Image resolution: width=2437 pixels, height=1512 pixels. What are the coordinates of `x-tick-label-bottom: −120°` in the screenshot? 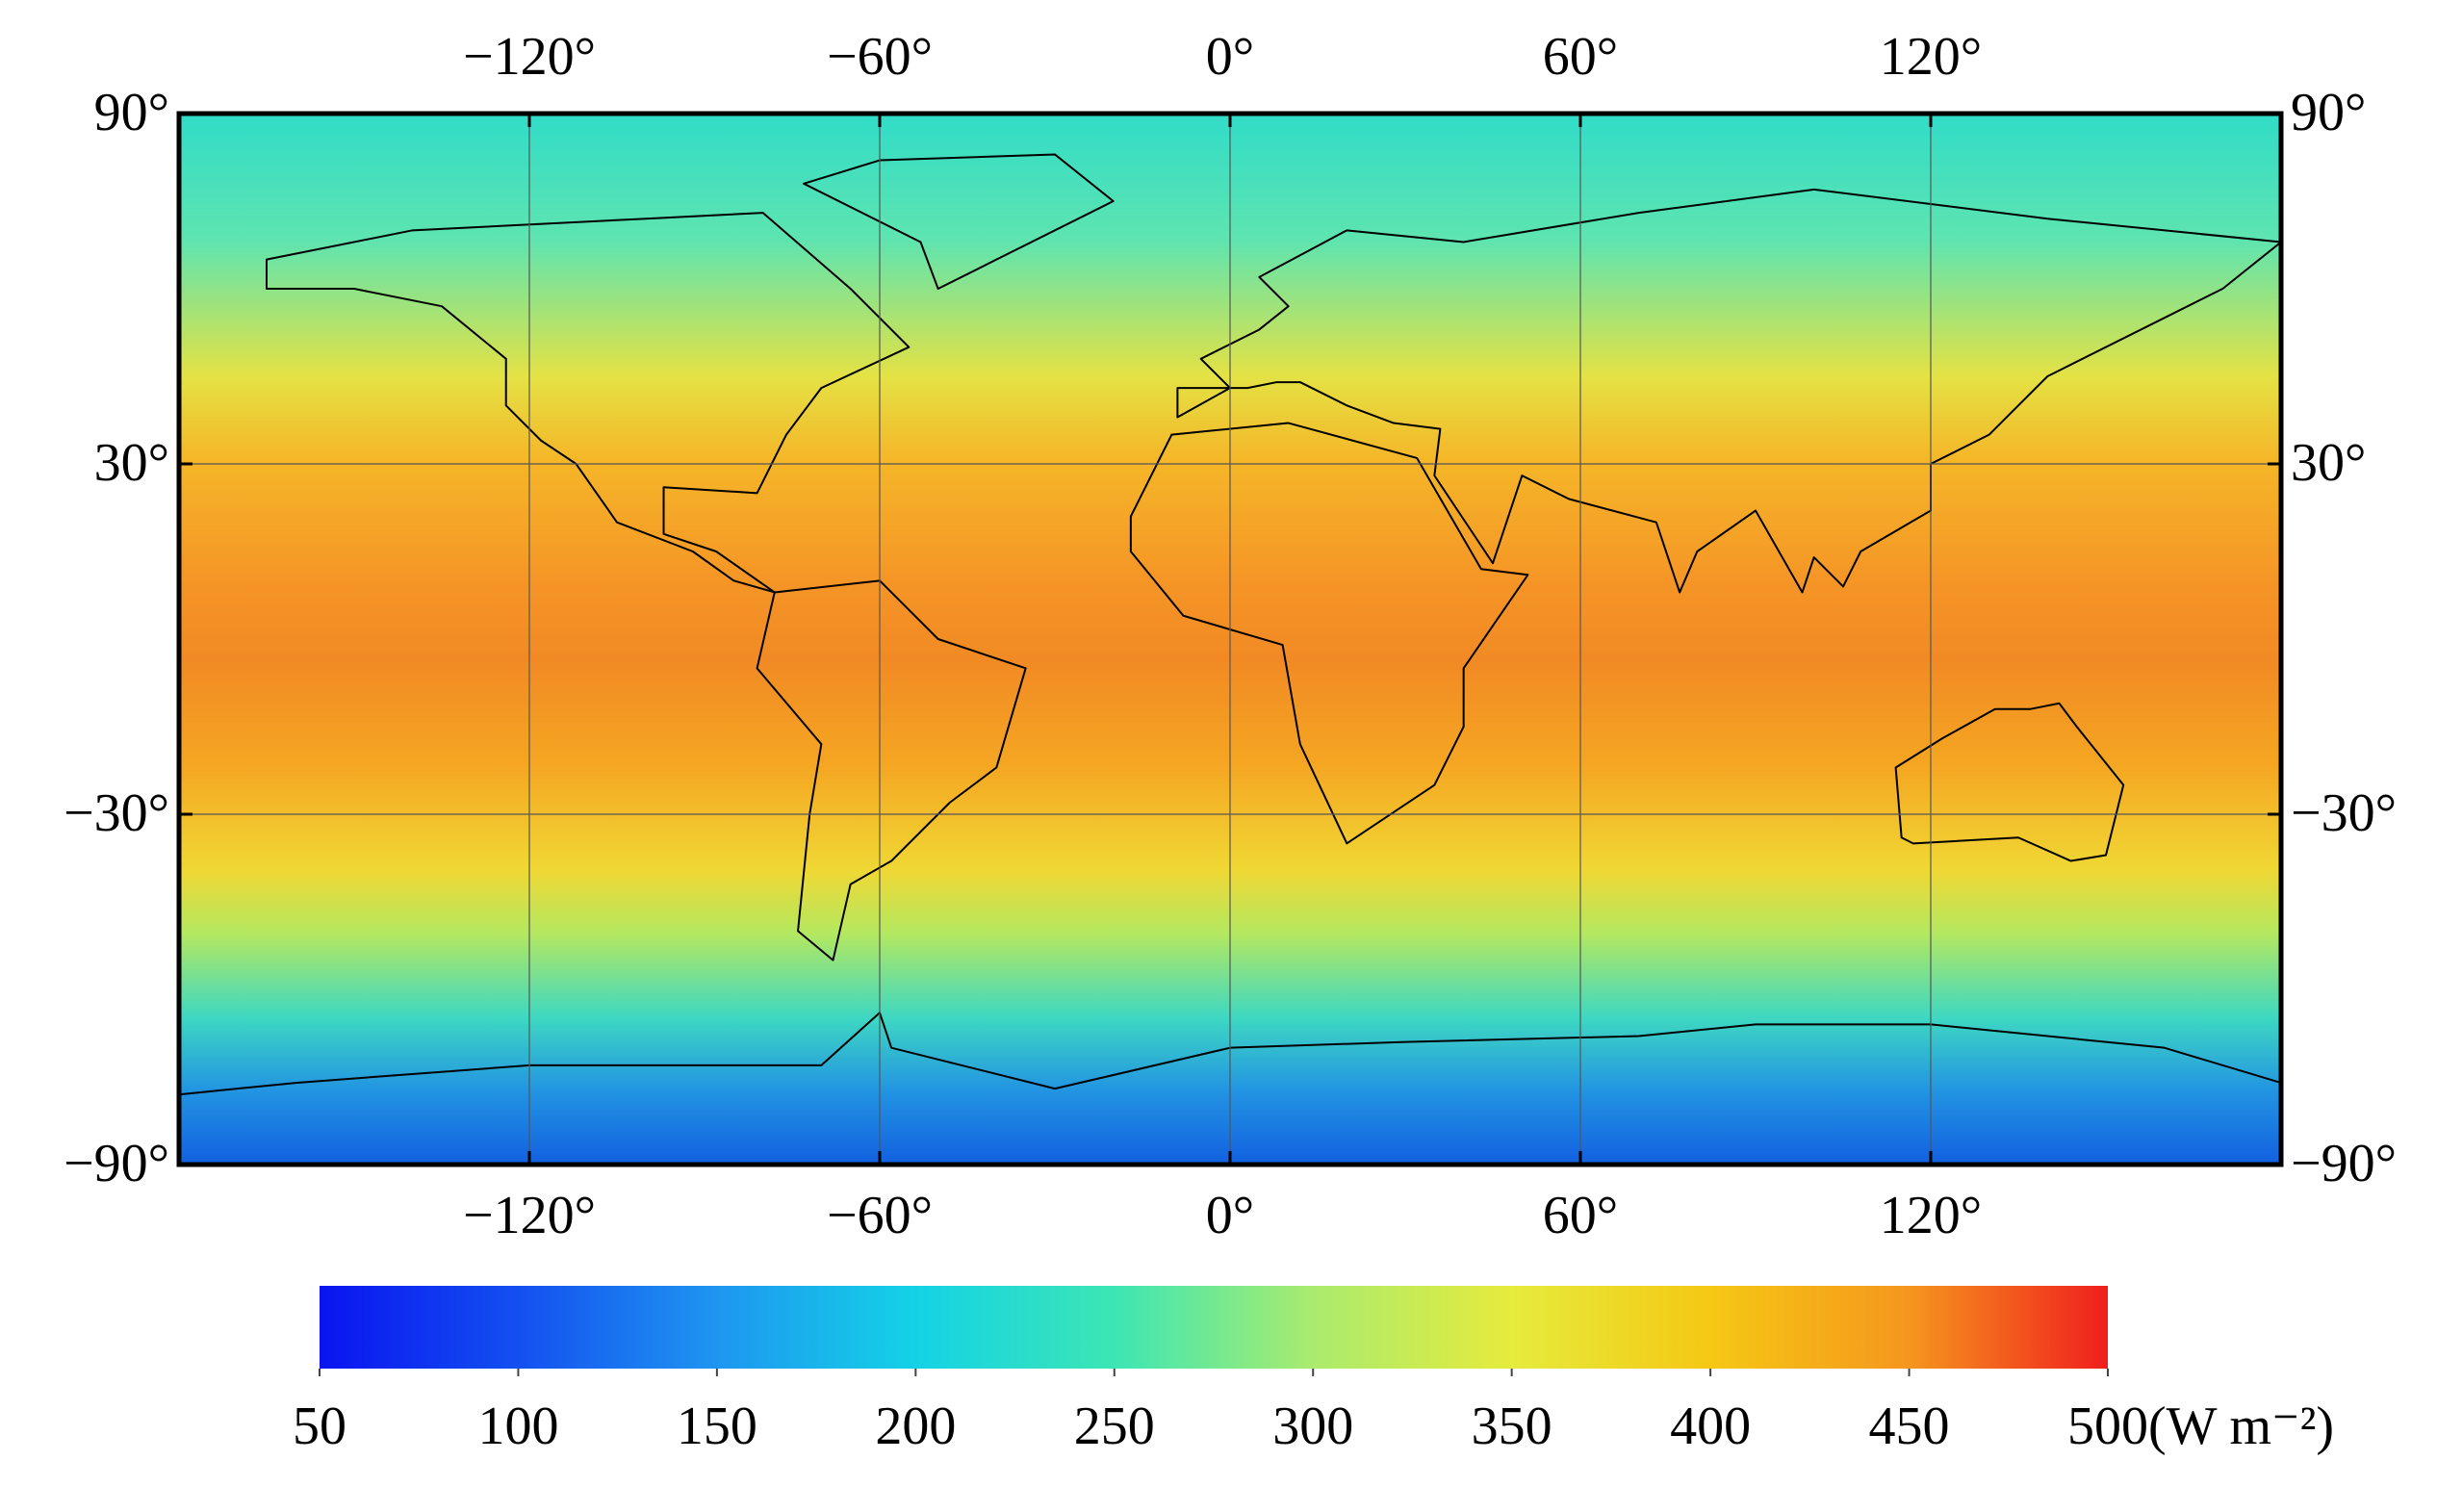 It's located at (529, 1215).